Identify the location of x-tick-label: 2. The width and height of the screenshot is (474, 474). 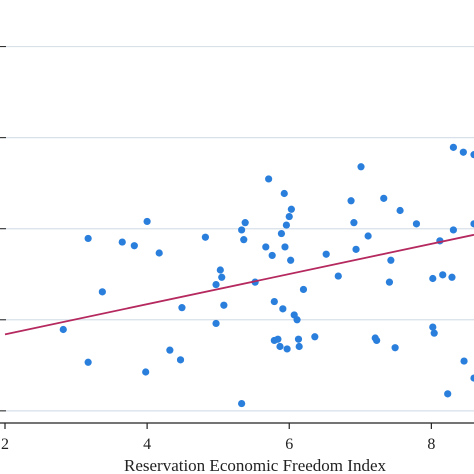
(5, 444).